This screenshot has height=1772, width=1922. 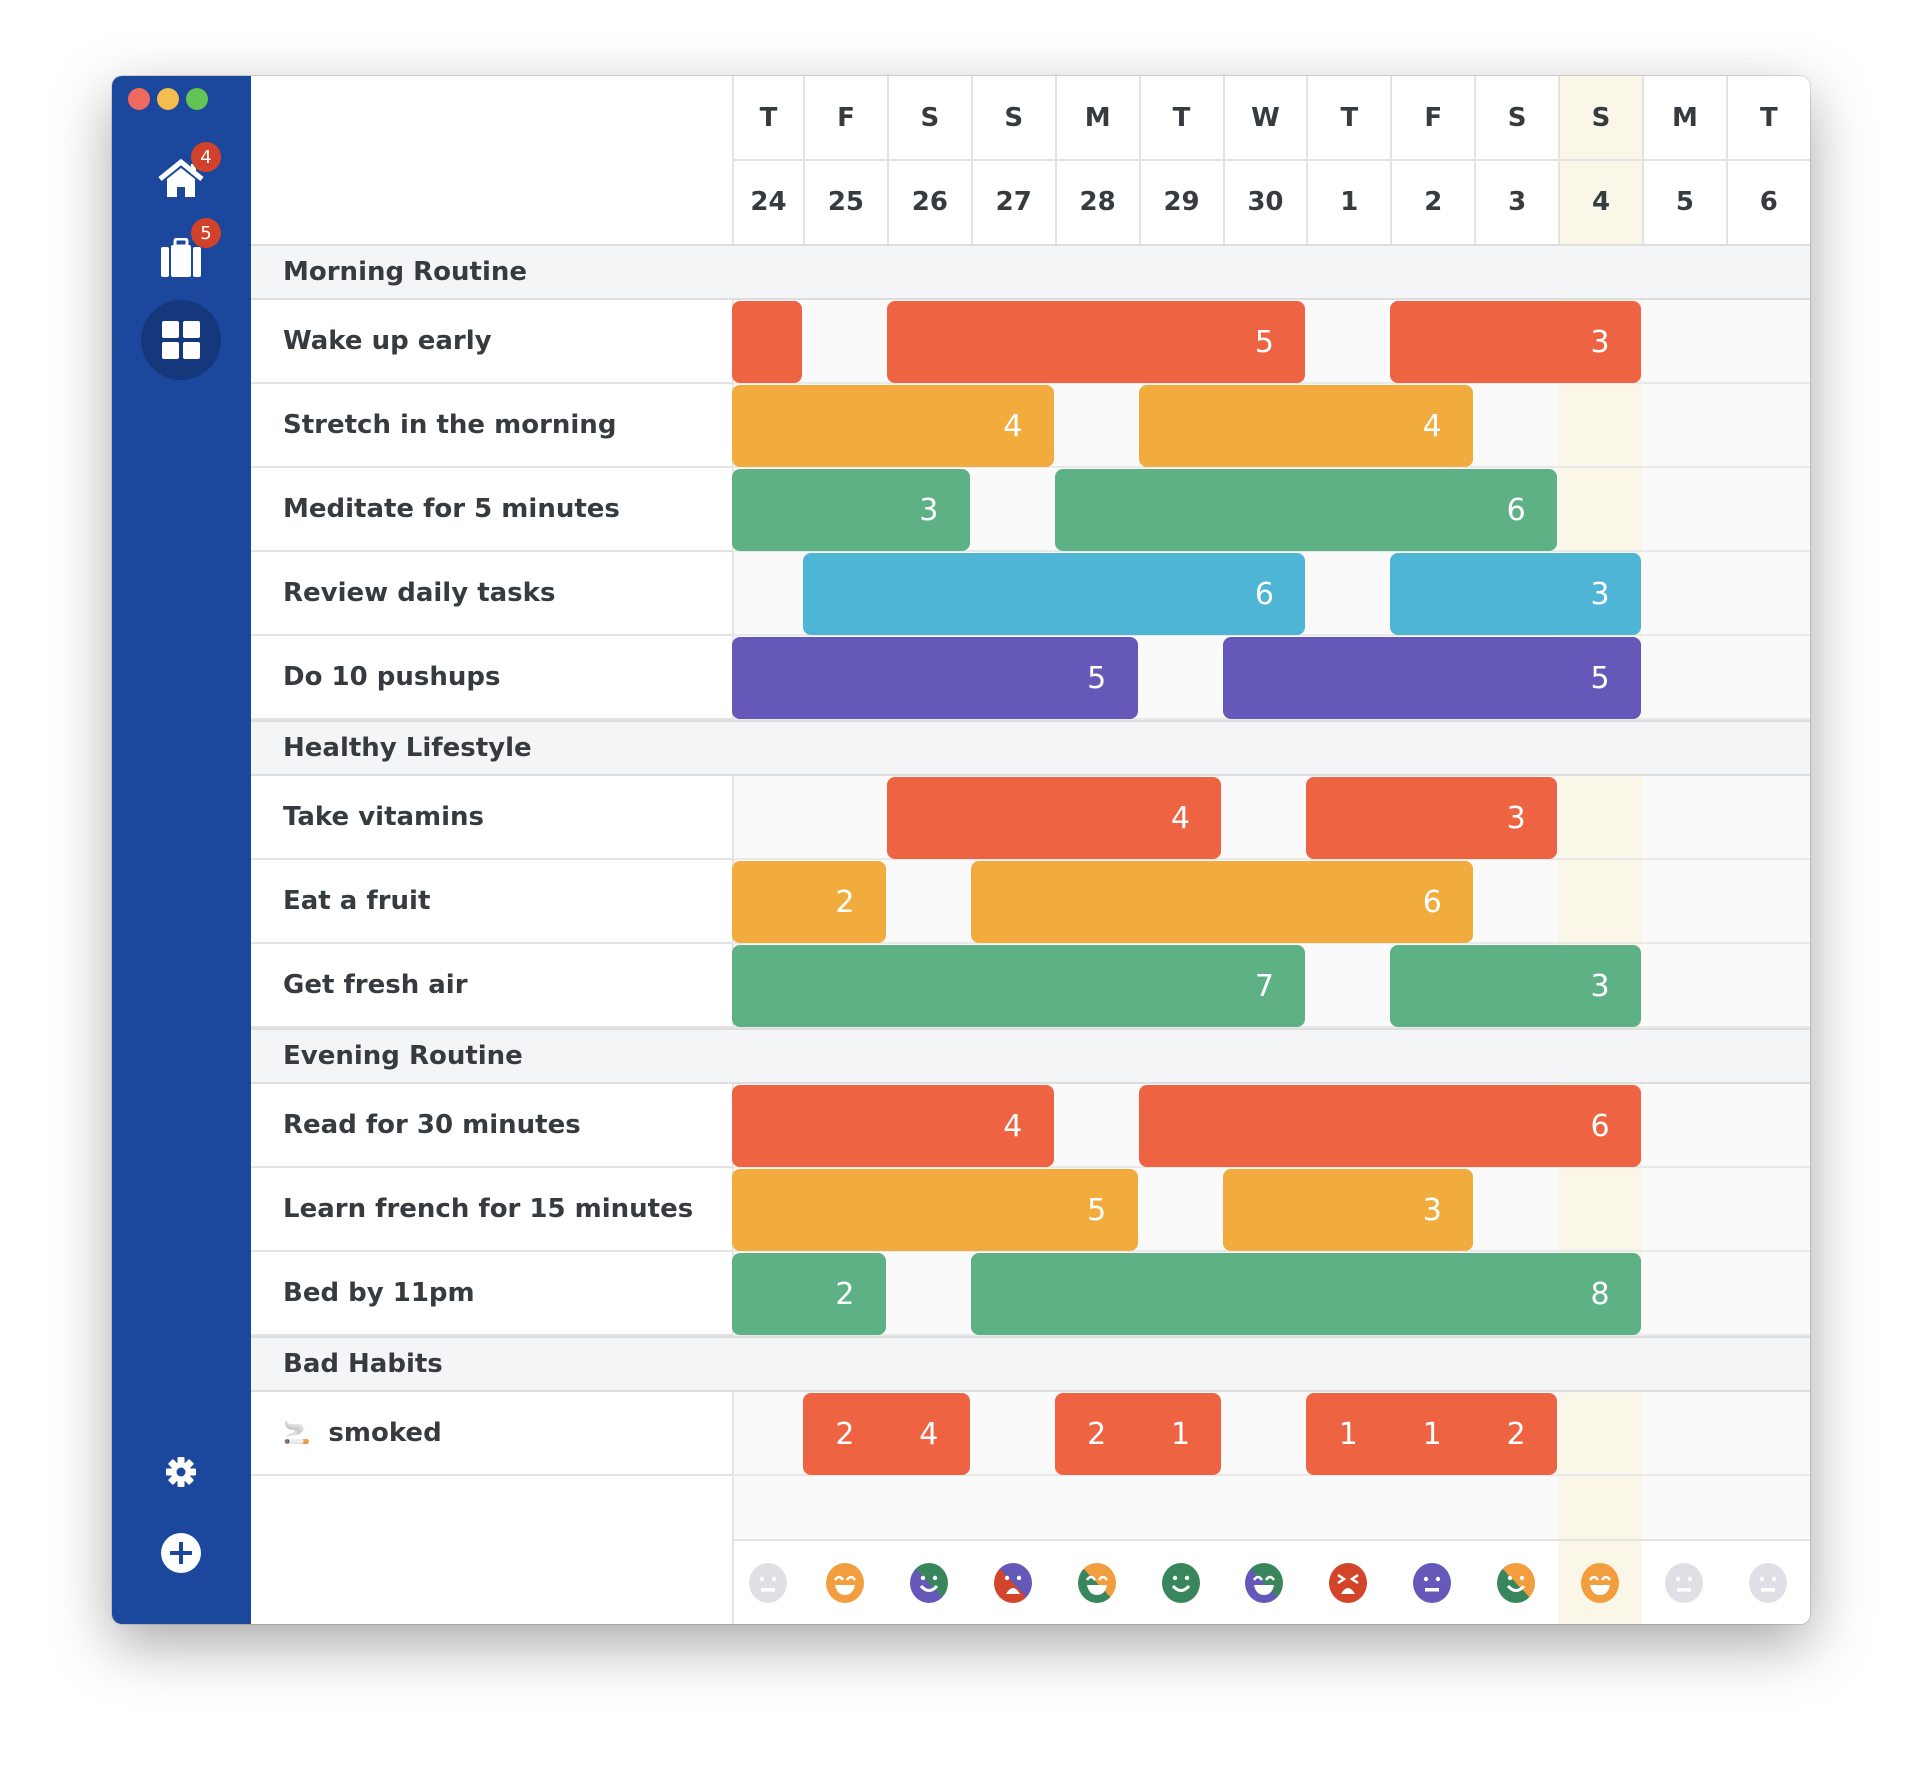 What do you see at coordinates (181, 1472) in the screenshot?
I see `settings-button` at bounding box center [181, 1472].